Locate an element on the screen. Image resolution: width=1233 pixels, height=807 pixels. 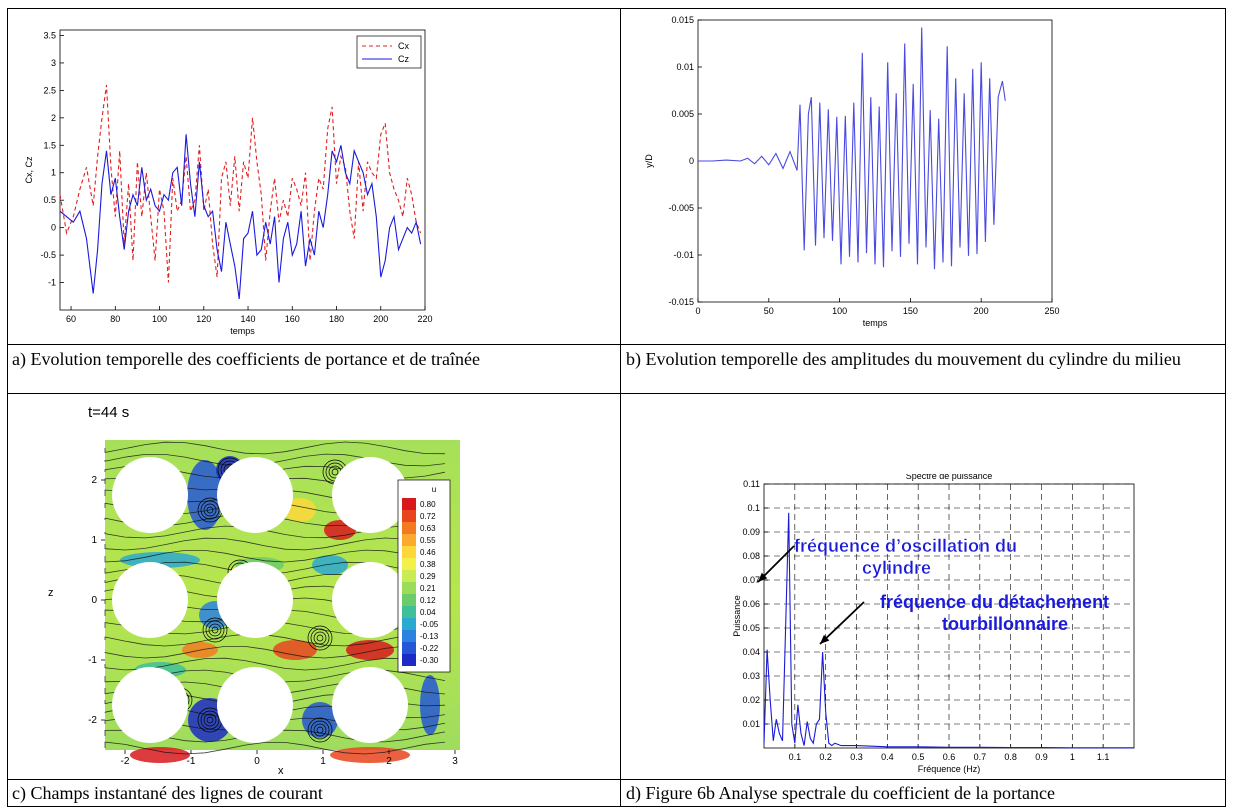
x-tick-label: 0.9 is located at coordinates (1041, 757).